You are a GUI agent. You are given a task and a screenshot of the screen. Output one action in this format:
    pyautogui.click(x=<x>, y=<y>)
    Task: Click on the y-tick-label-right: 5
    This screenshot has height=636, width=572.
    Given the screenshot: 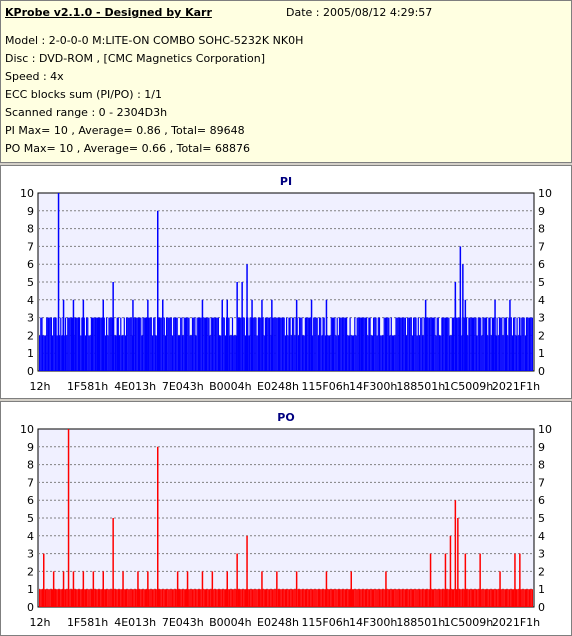 What is the action you would take?
    pyautogui.click(x=541, y=518)
    